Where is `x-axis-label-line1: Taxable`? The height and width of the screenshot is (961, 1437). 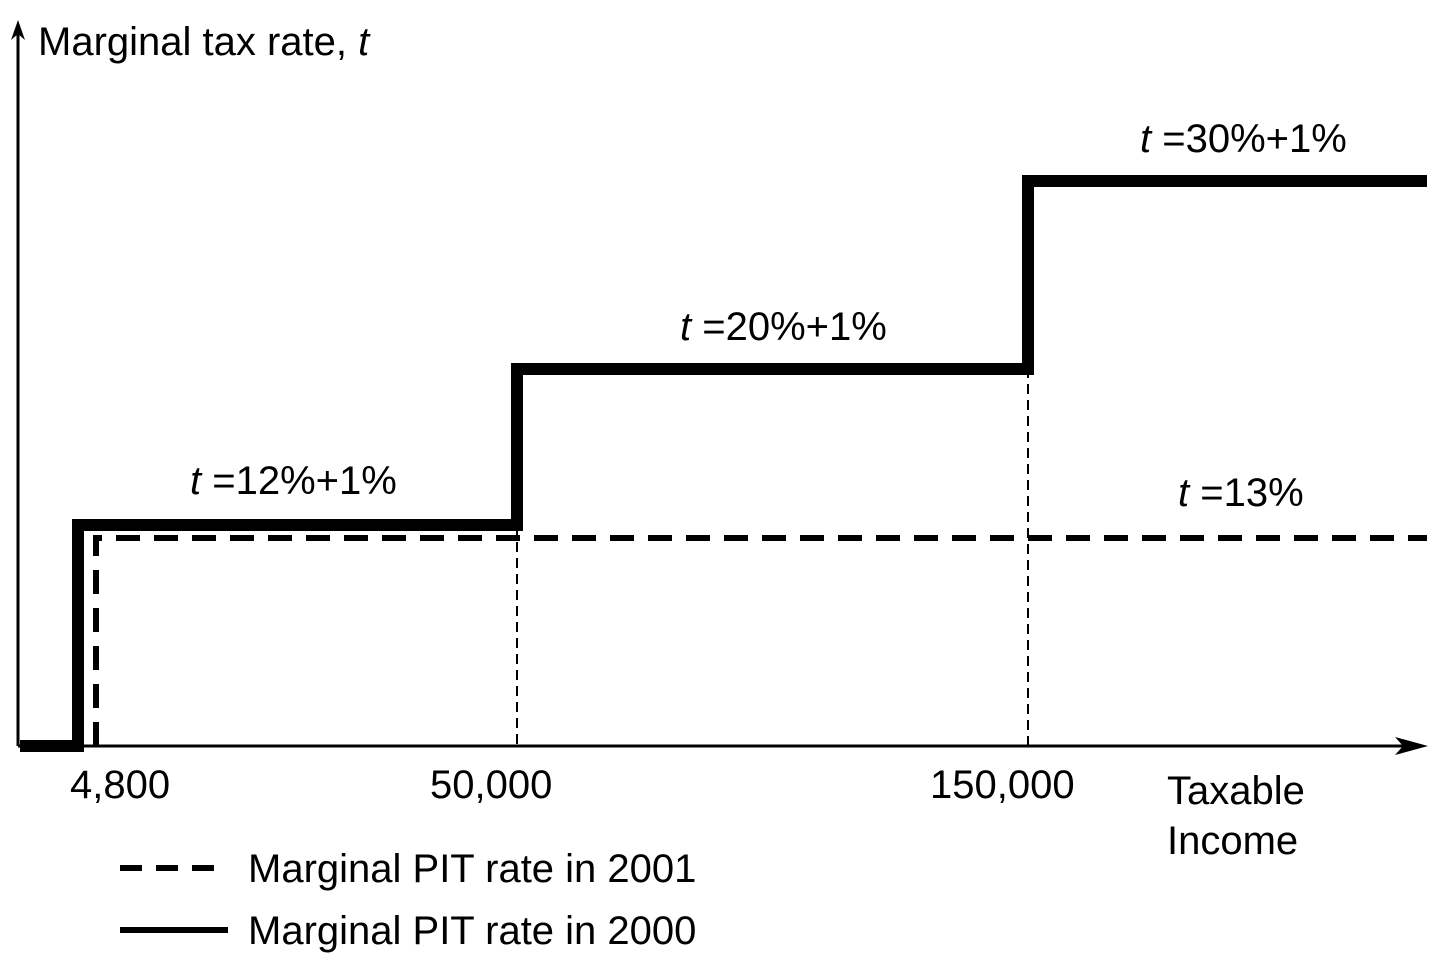
x-axis-label-line1: Taxable is located at coordinates (1236, 791).